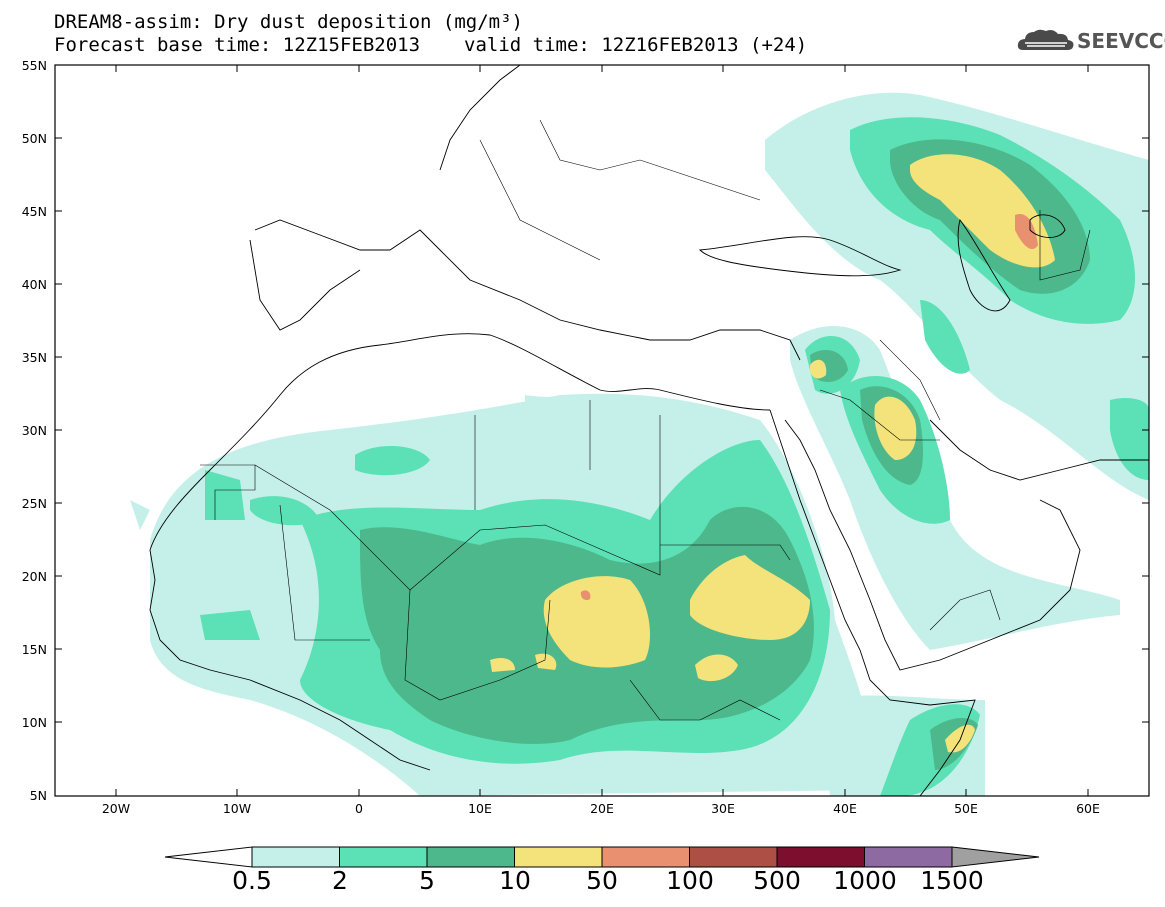 This screenshot has width=1165, height=907. What do you see at coordinates (34, 284) in the screenshot?
I see `lat-label: 40N` at bounding box center [34, 284].